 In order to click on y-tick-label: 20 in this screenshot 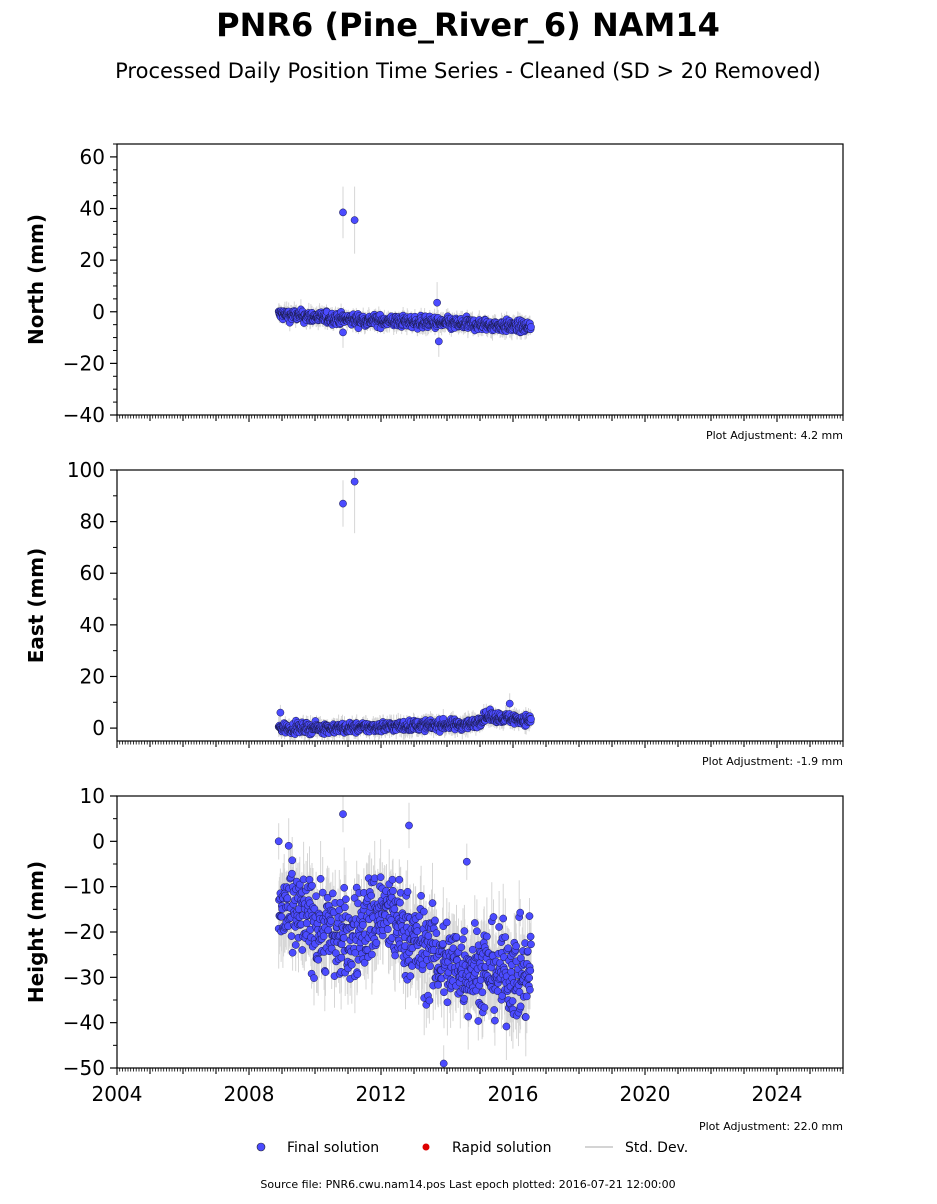, I will do `click(92, 676)`.